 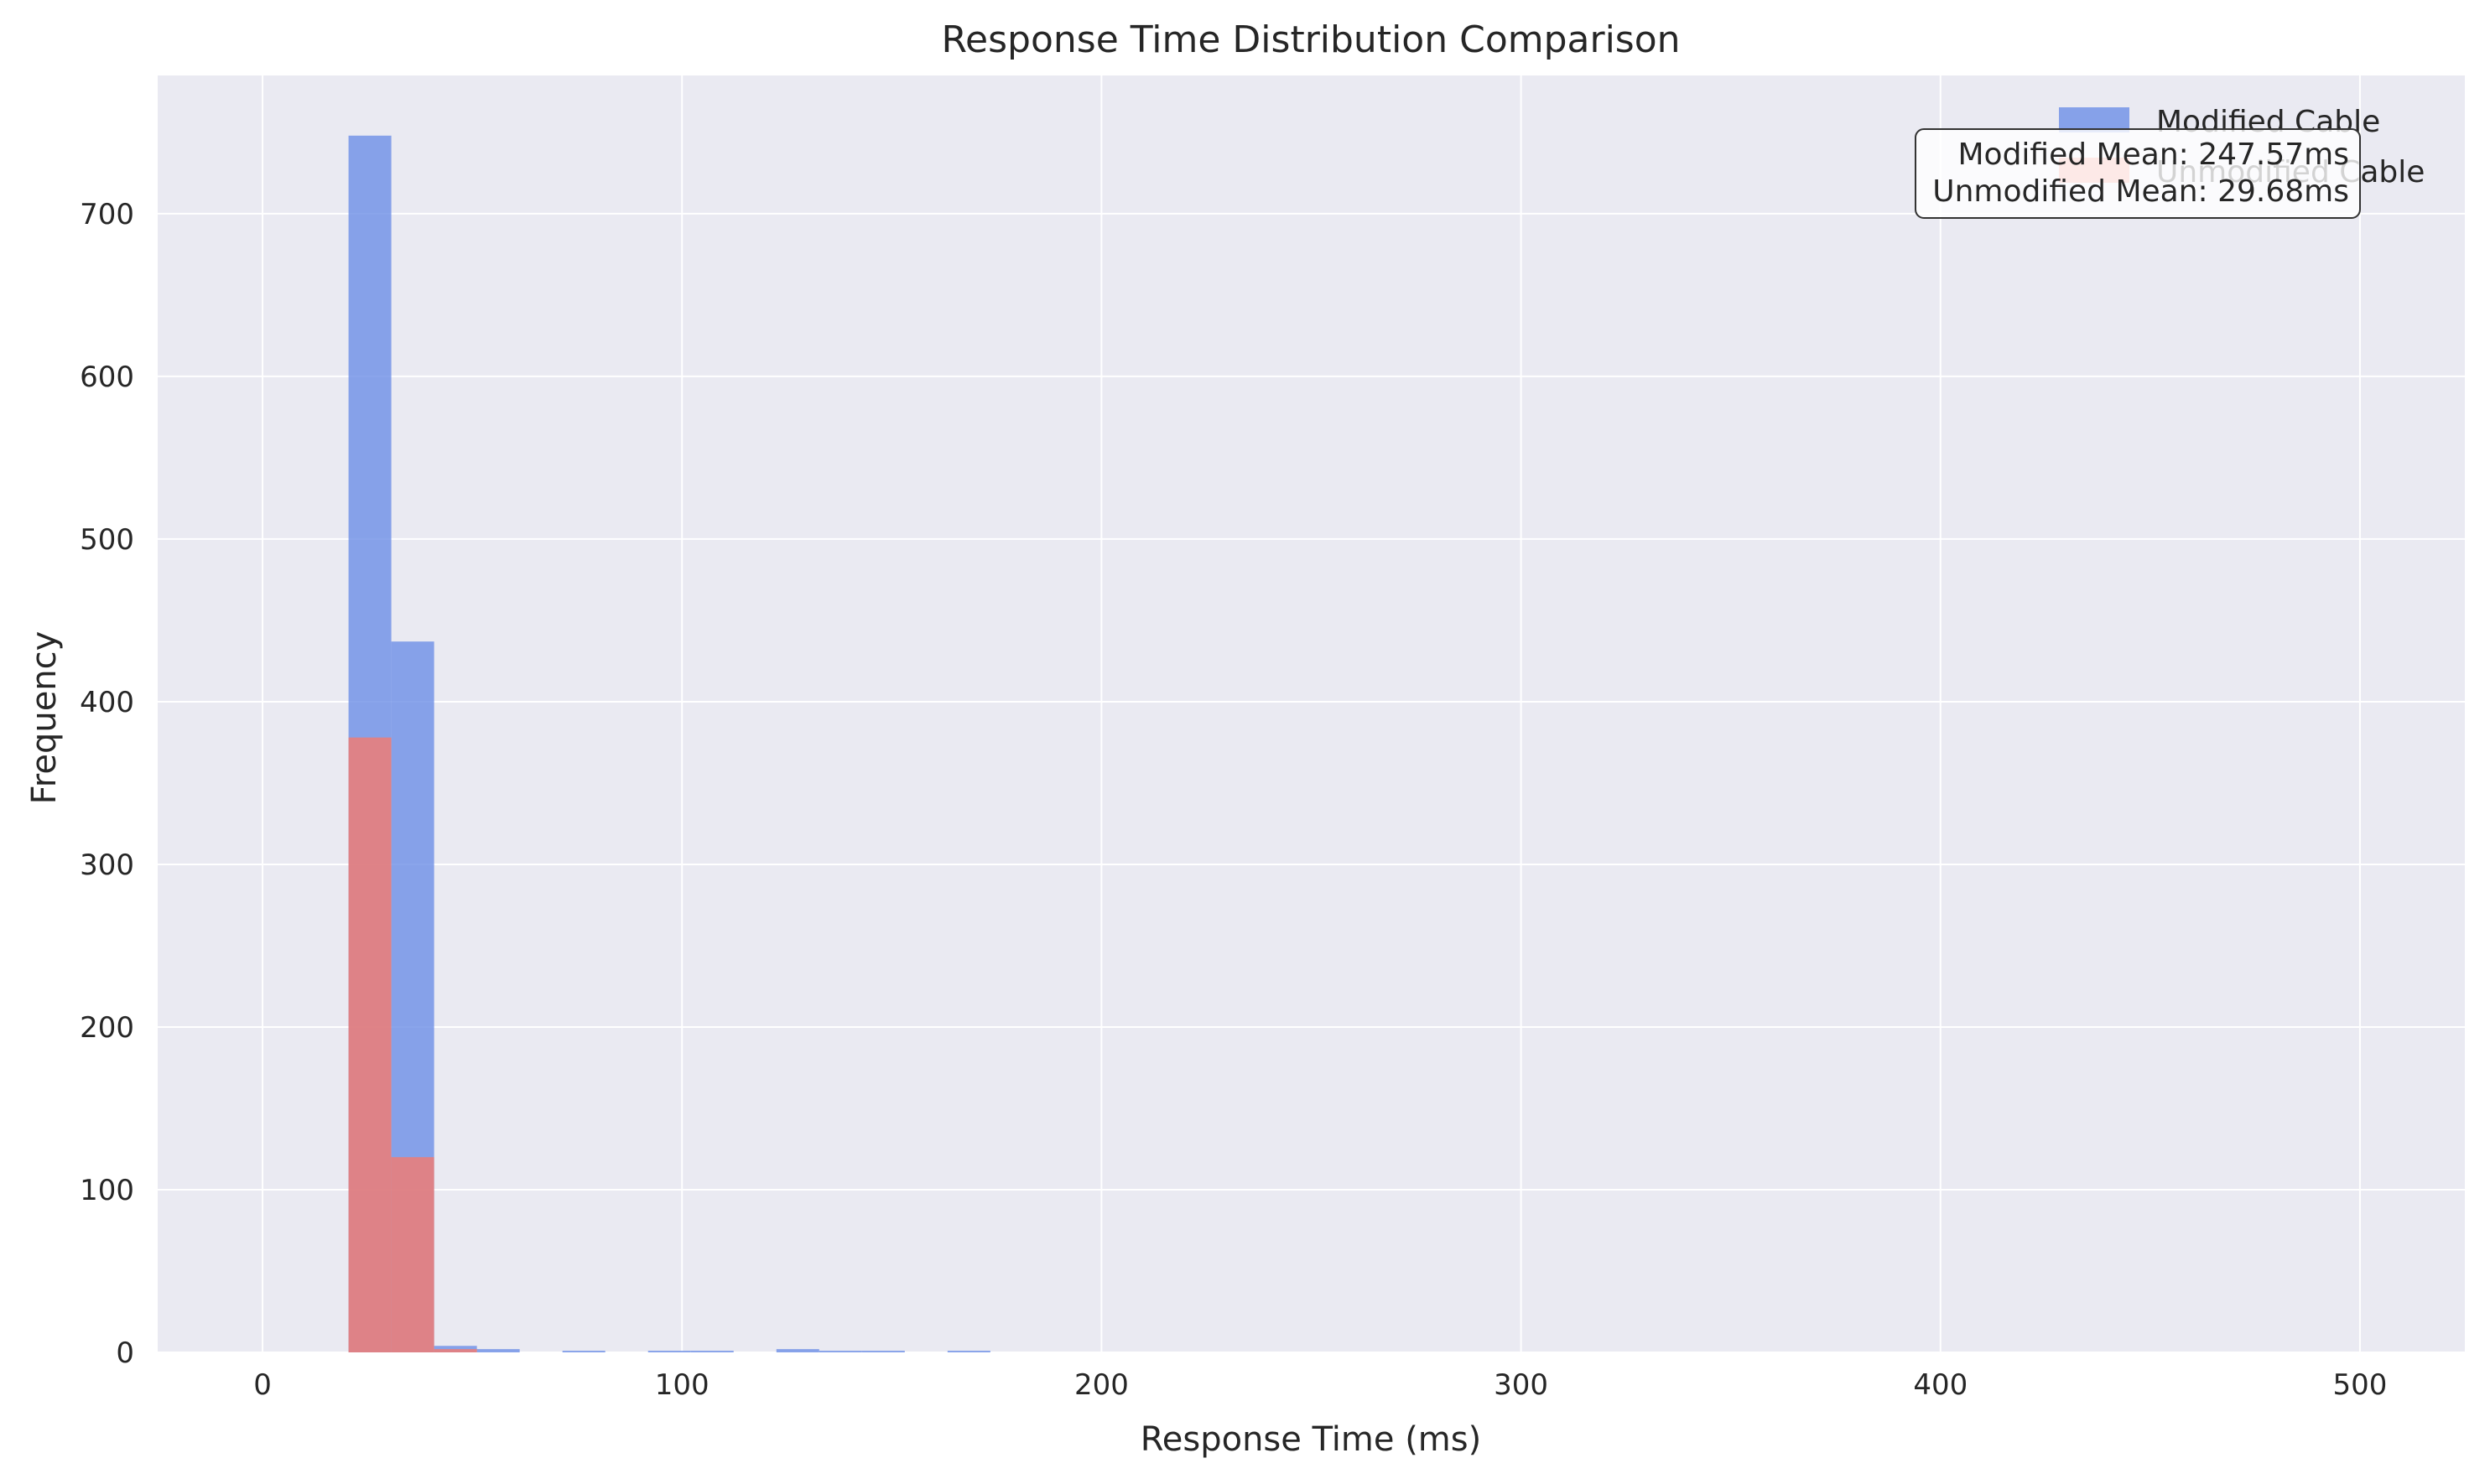 I want to click on stats-box-frame, so click(x=2138, y=173).